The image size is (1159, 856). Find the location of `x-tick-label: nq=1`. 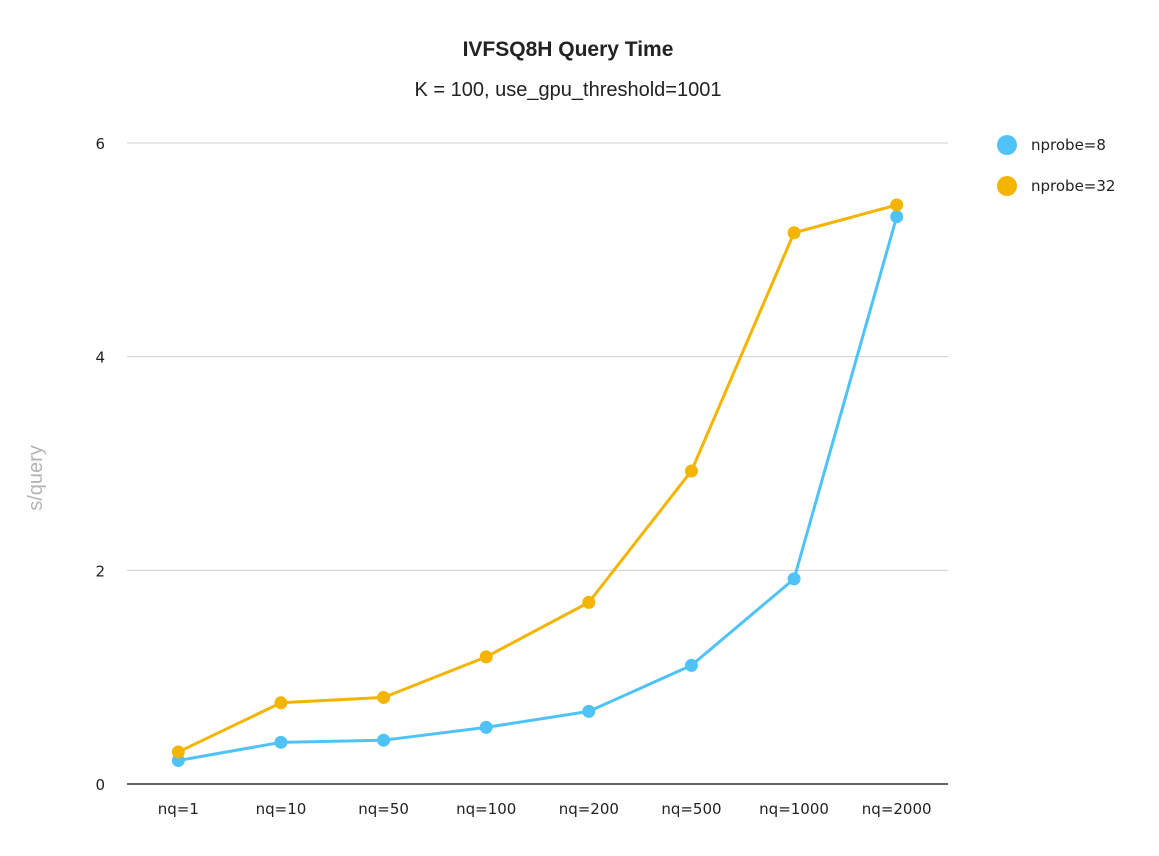

x-tick-label: nq=1 is located at coordinates (178, 809).